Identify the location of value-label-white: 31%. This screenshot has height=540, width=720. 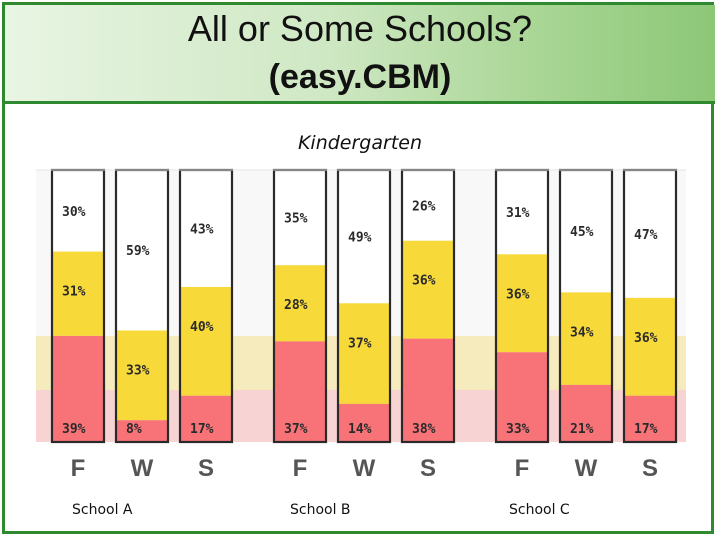
(518, 213).